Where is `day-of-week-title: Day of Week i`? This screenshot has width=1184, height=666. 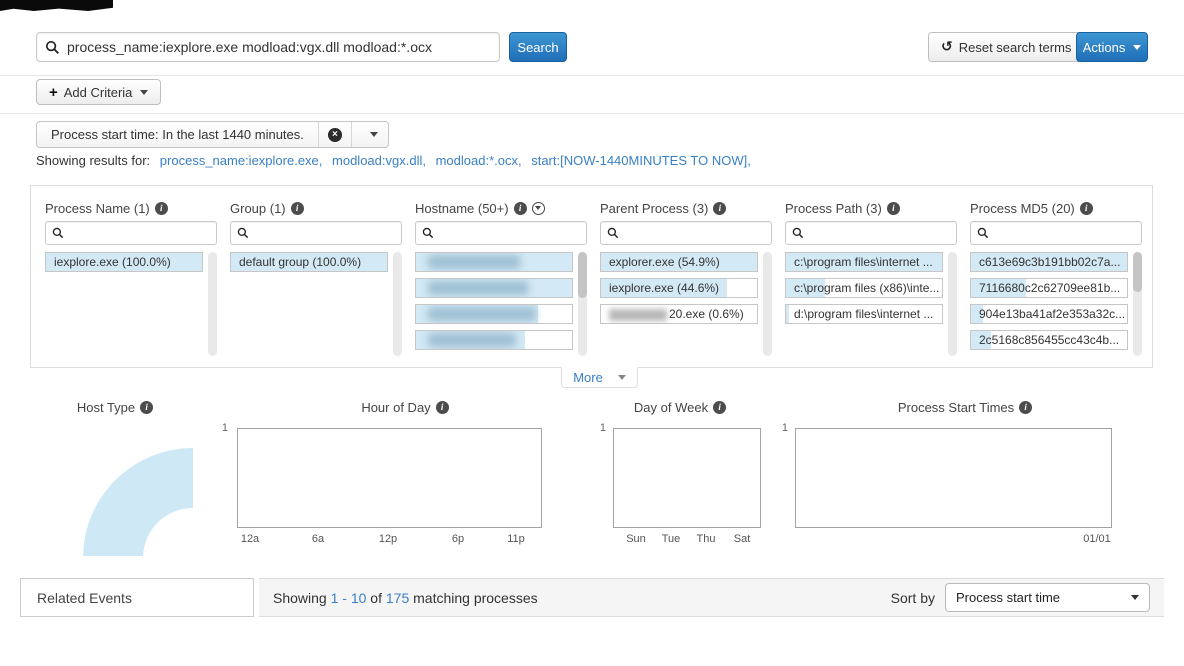
day-of-week-title: Day of Week i is located at coordinates (680, 407).